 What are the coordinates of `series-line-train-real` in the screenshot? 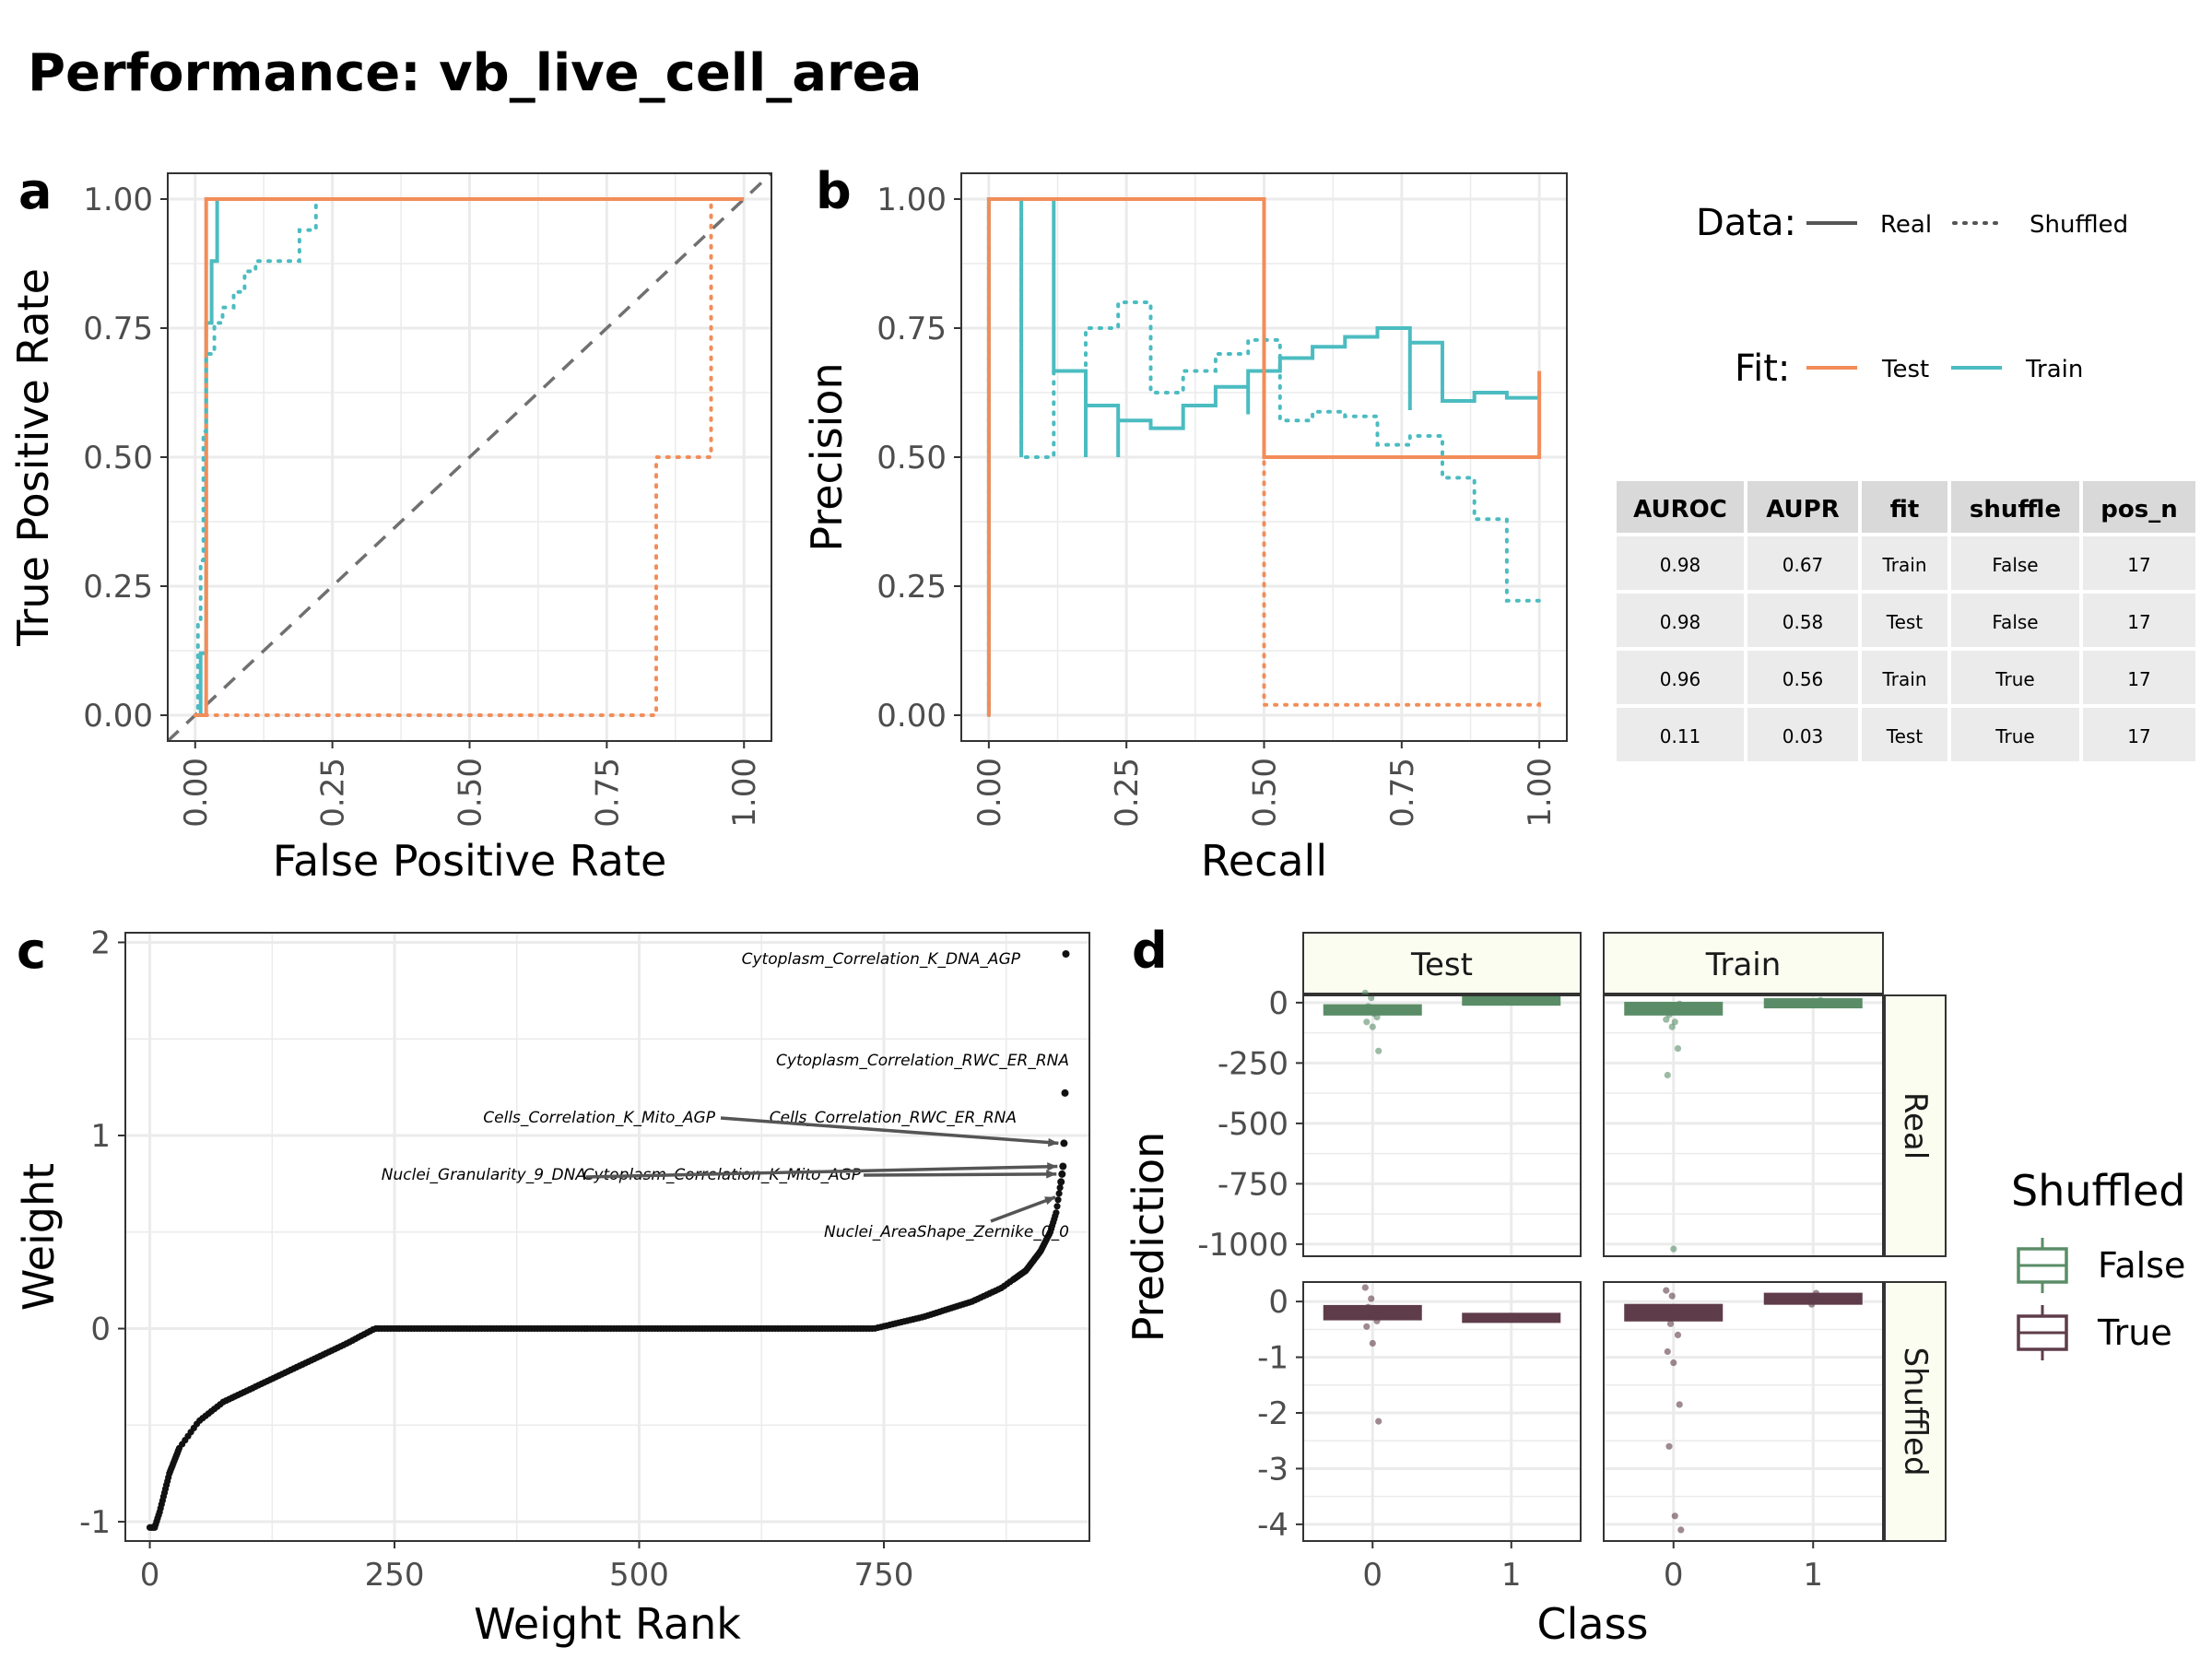 It's located at (1264, 456).